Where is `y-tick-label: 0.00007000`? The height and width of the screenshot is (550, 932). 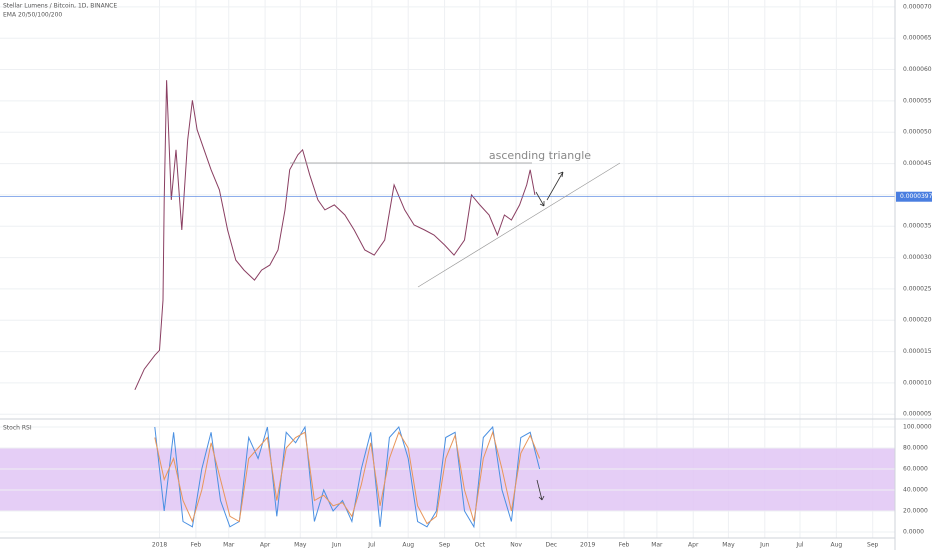
y-tick-label: 0.00007000 is located at coordinates (917, 6).